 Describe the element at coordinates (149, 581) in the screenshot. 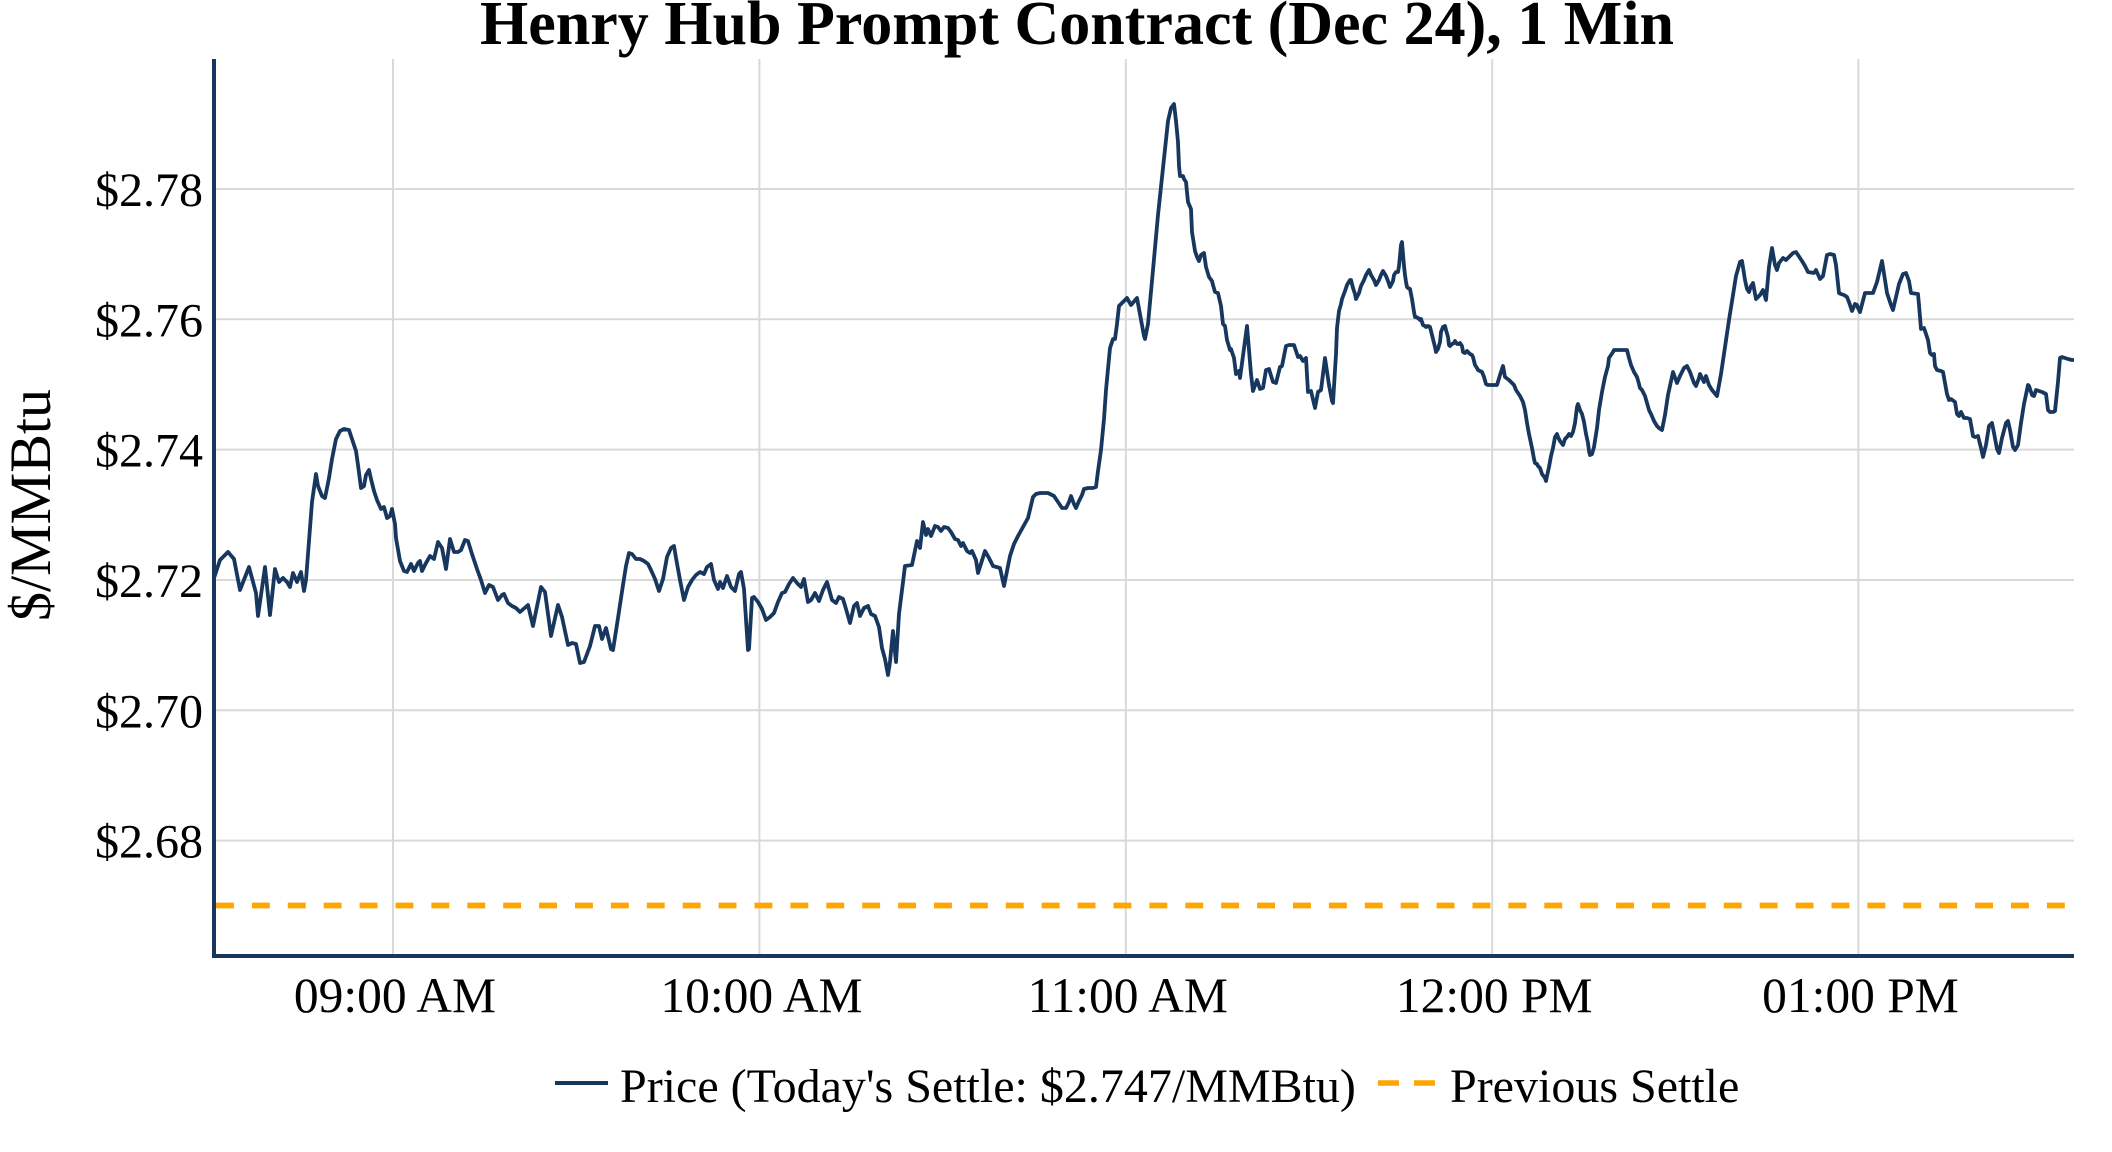

I see `svg-text: $2.72` at that location.